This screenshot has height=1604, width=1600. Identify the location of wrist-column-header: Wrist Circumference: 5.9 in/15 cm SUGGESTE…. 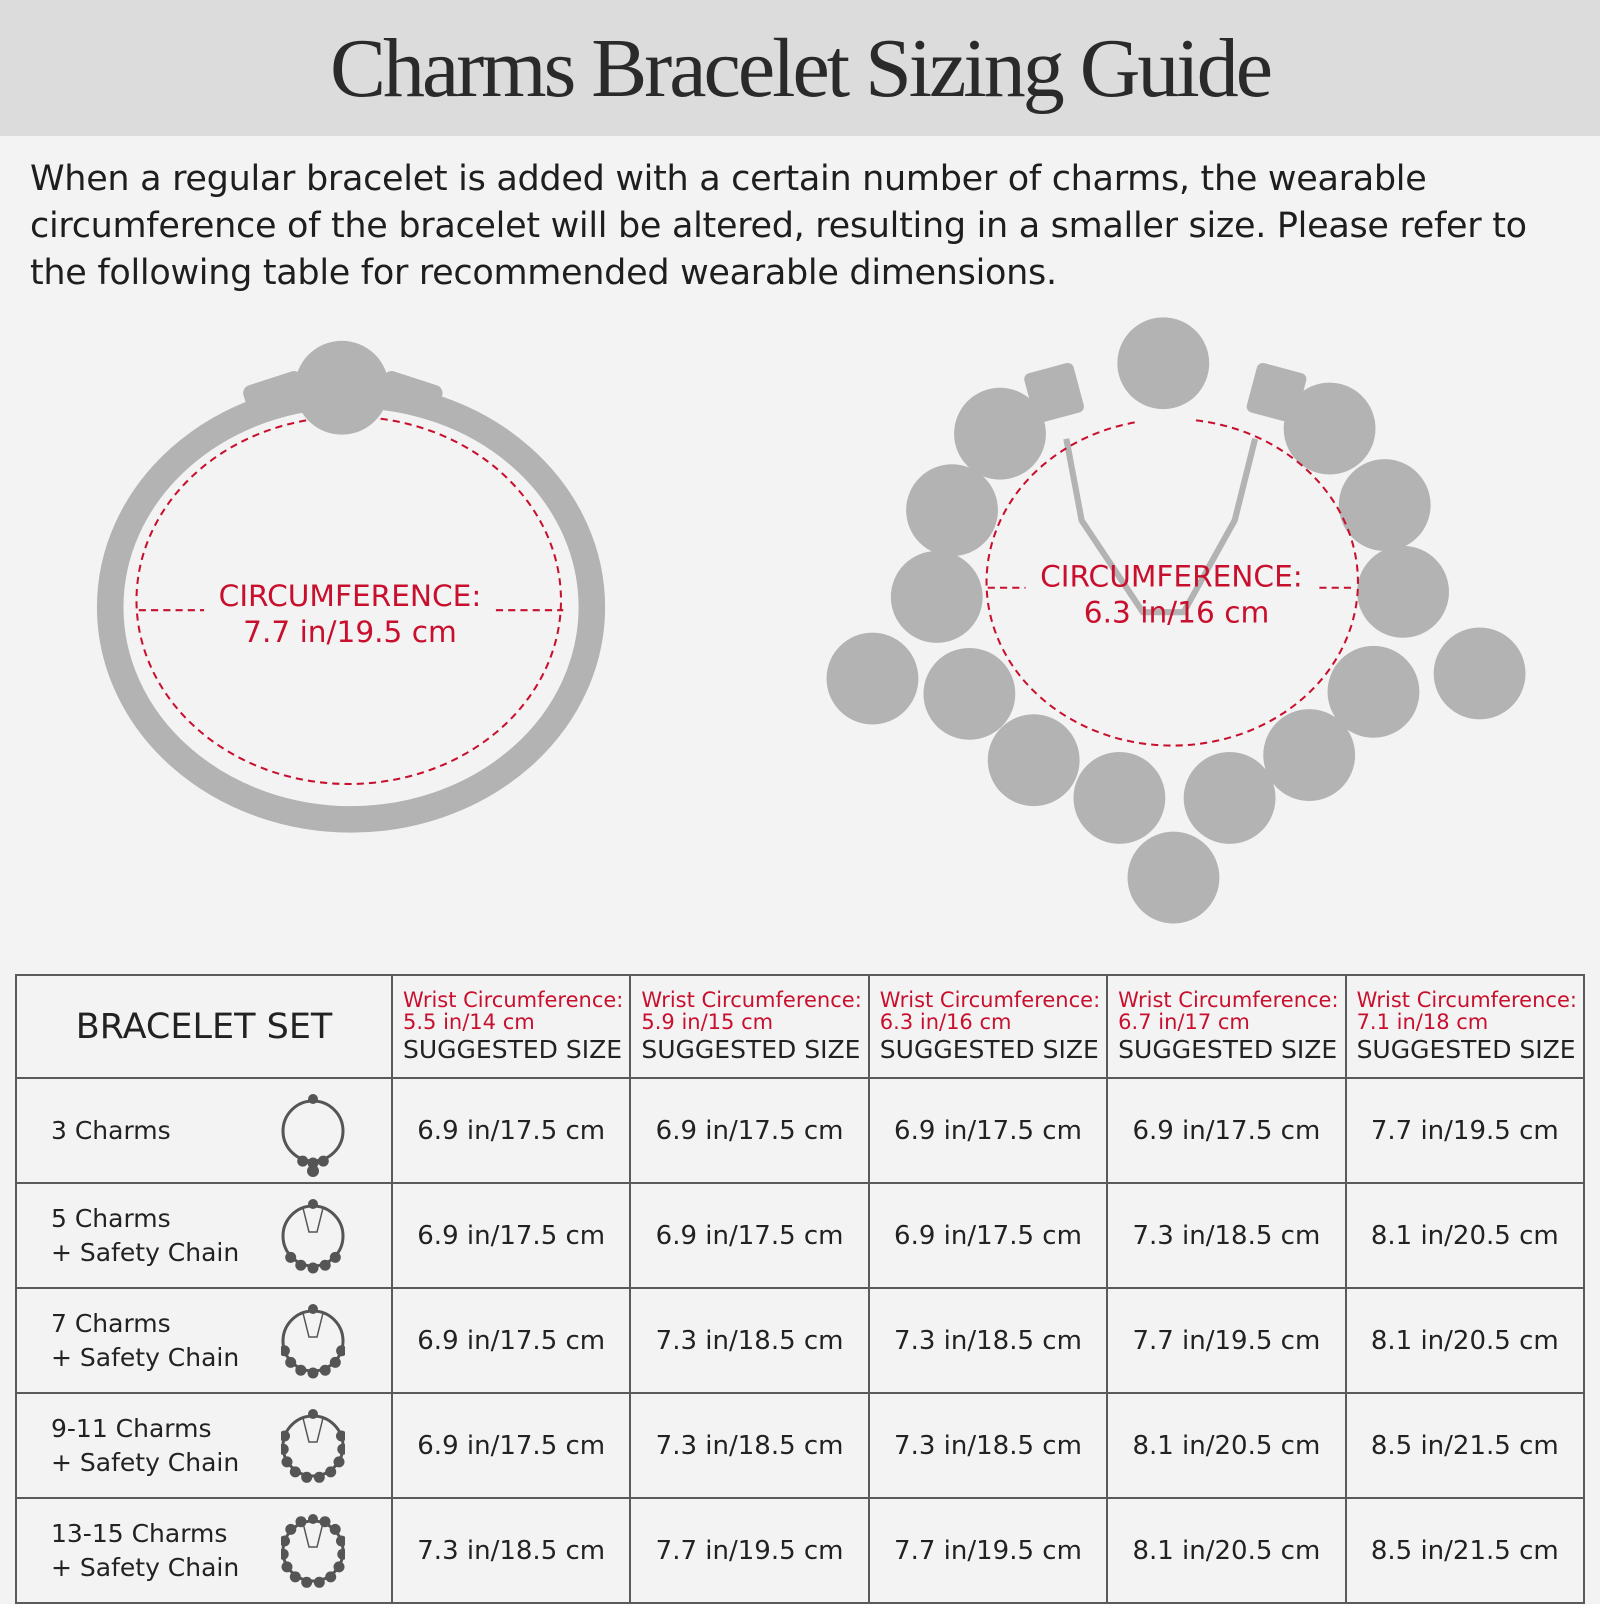
(749, 1026).